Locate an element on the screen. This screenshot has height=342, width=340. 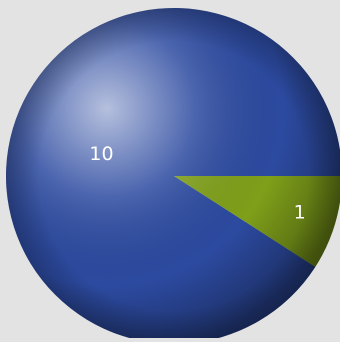
pie-data-labels: 10 1 is located at coordinates (197, 183).